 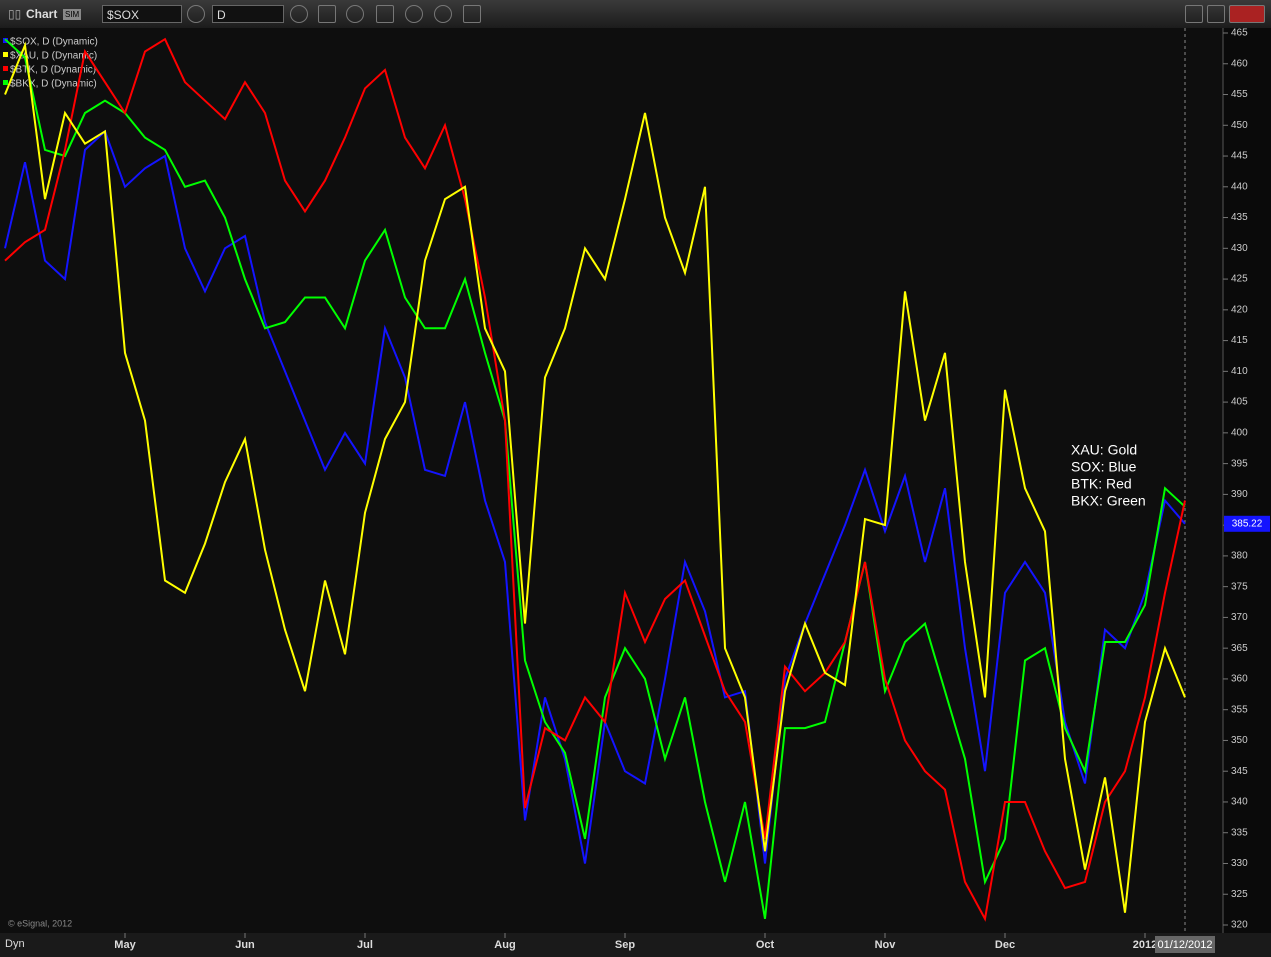 What do you see at coordinates (1145, 945) in the screenshot?
I see `x-tick-label: 2012` at bounding box center [1145, 945].